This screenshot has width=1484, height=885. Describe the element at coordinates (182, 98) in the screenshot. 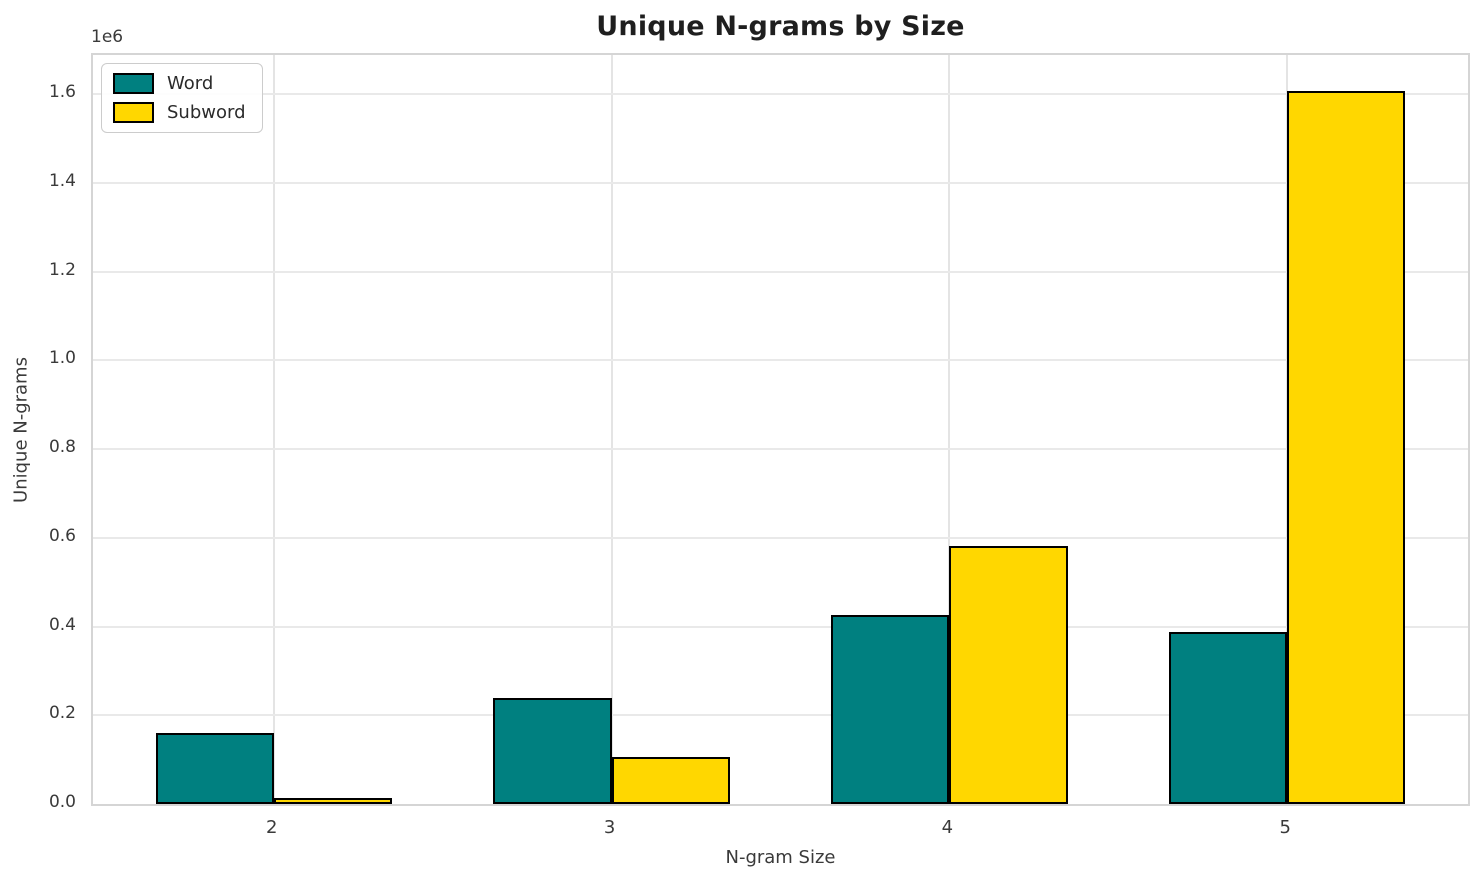

I see `legend: Word Subword` at that location.